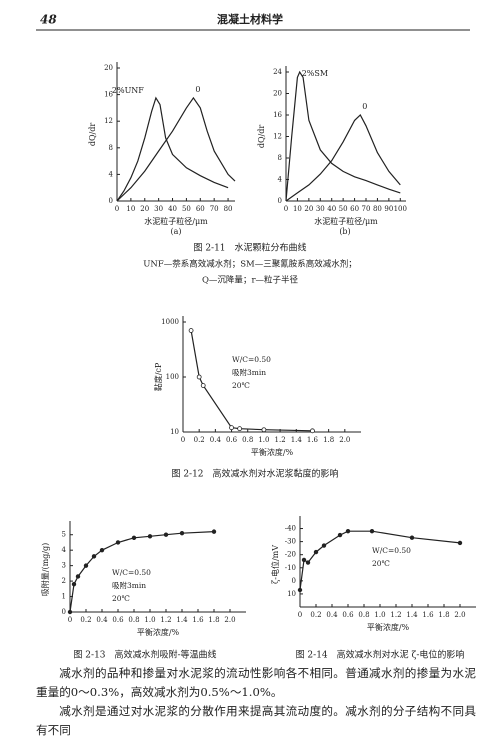  Describe the element at coordinates (344, 231) in the screenshot. I see `panel-label: (b)` at that location.